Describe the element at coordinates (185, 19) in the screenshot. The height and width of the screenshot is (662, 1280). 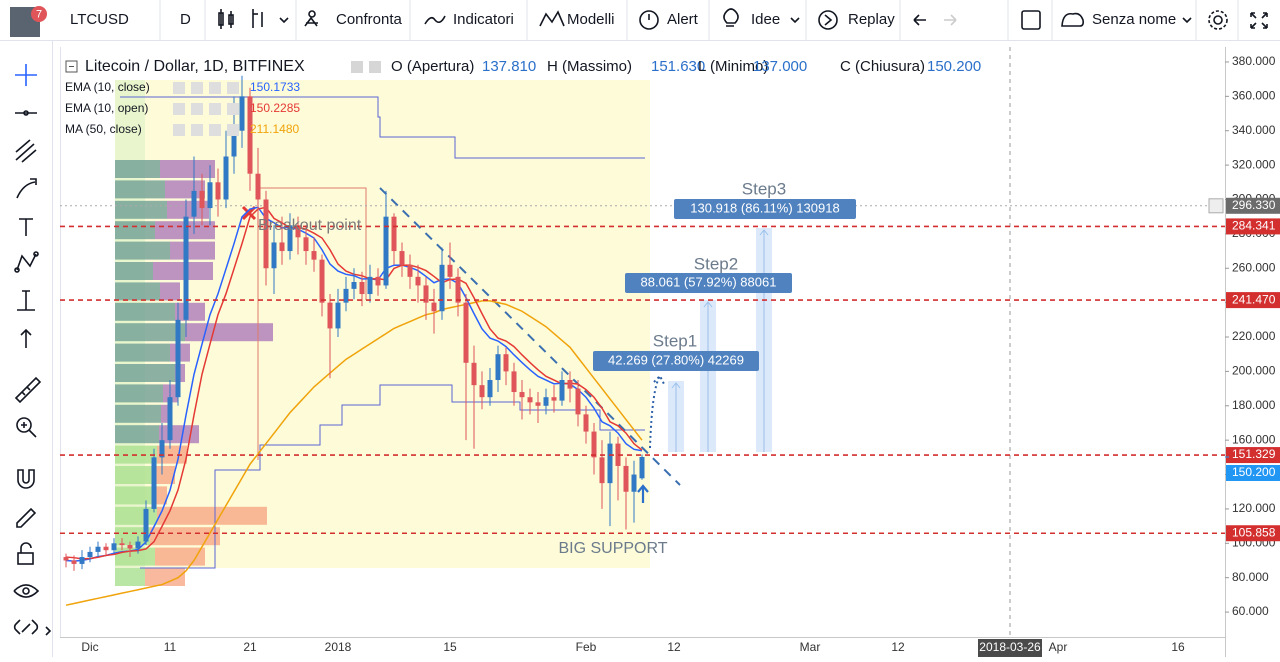
I see `interval: D` at that location.